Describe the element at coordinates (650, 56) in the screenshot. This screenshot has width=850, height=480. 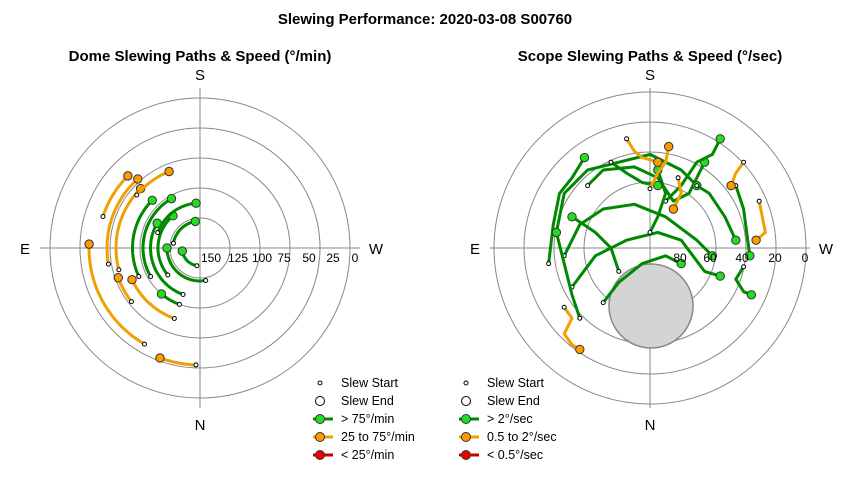
I see `scope-chart-title: Scope Slewing Paths & Speed (°/sec)` at that location.